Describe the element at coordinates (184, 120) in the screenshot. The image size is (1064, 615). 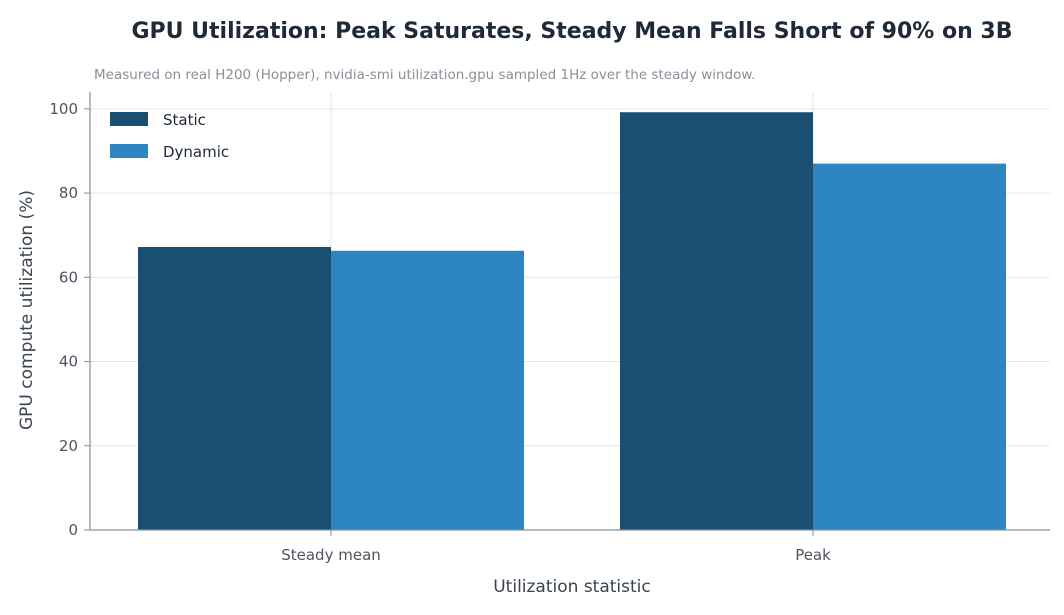
I see `legend-label-static: Static` at that location.